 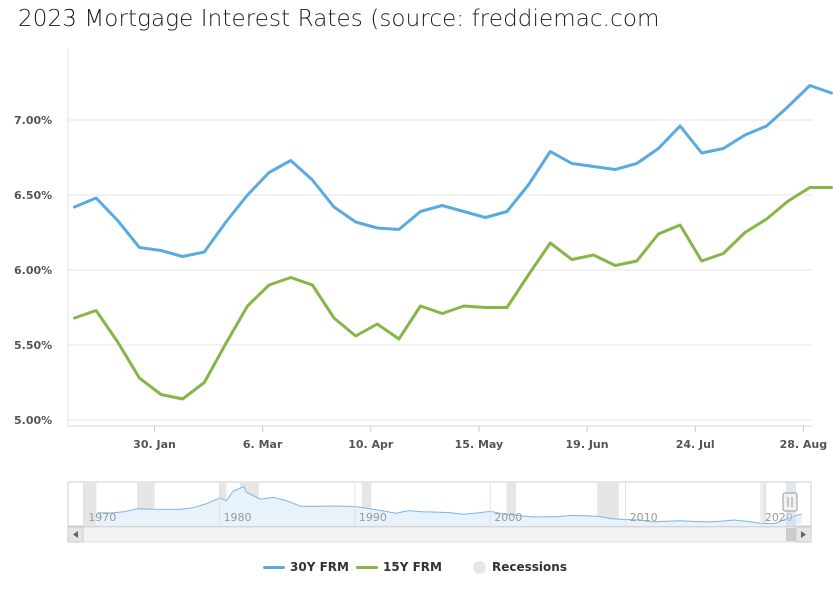 I want to click on navigator-scrollbar, so click(x=439, y=534).